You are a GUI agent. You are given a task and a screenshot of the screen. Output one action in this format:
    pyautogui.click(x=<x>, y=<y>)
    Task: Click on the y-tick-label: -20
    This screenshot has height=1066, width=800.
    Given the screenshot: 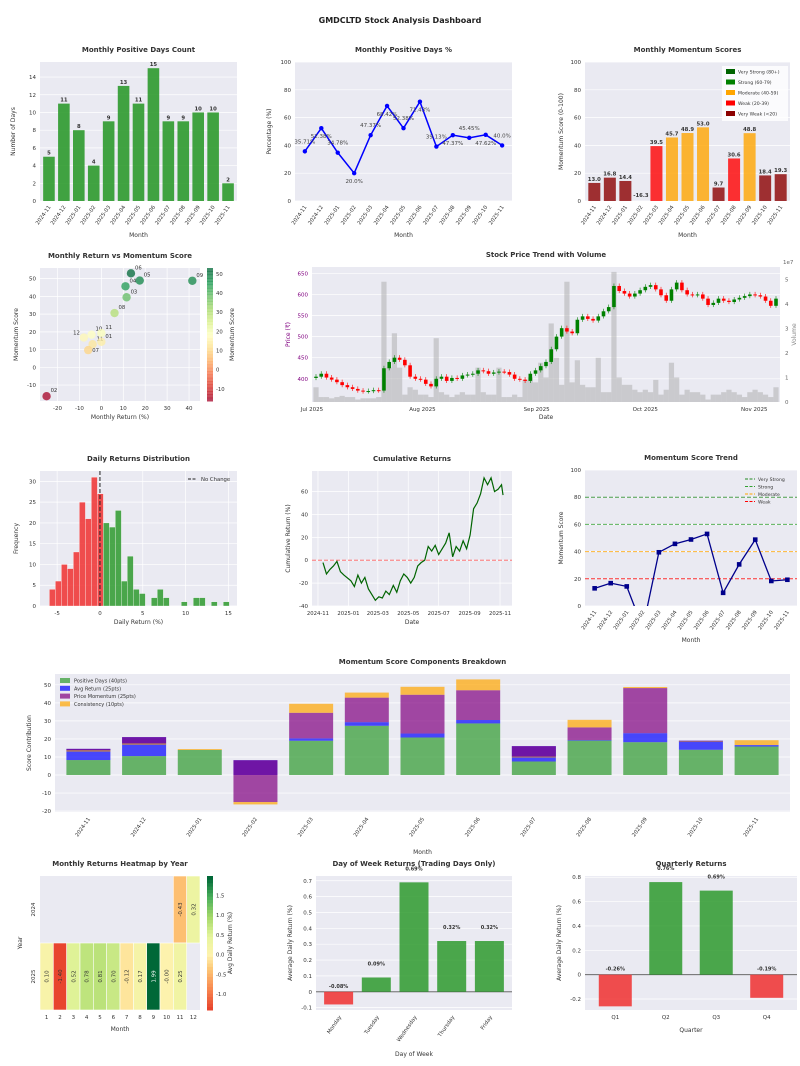 What is the action you would take?
    pyautogui.click(x=46, y=812)
    